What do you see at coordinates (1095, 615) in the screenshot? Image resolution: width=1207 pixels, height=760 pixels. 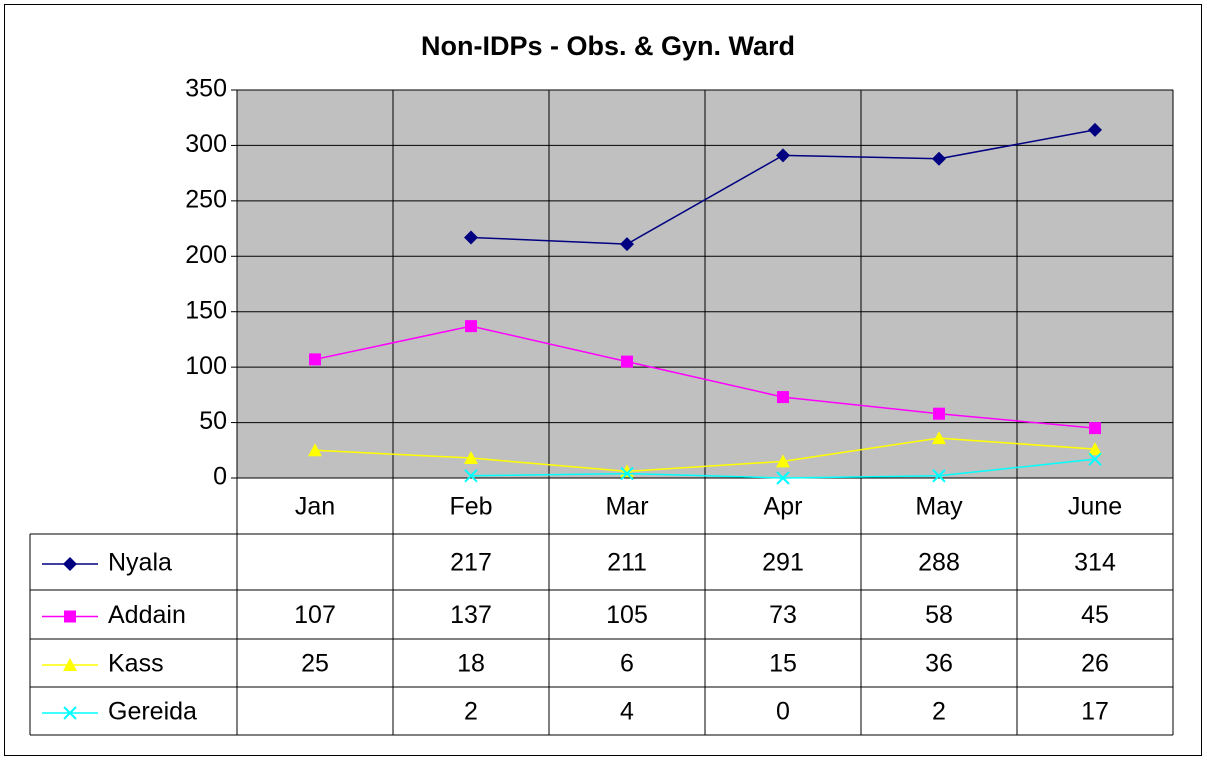 I see `table-value: 45` at bounding box center [1095, 615].